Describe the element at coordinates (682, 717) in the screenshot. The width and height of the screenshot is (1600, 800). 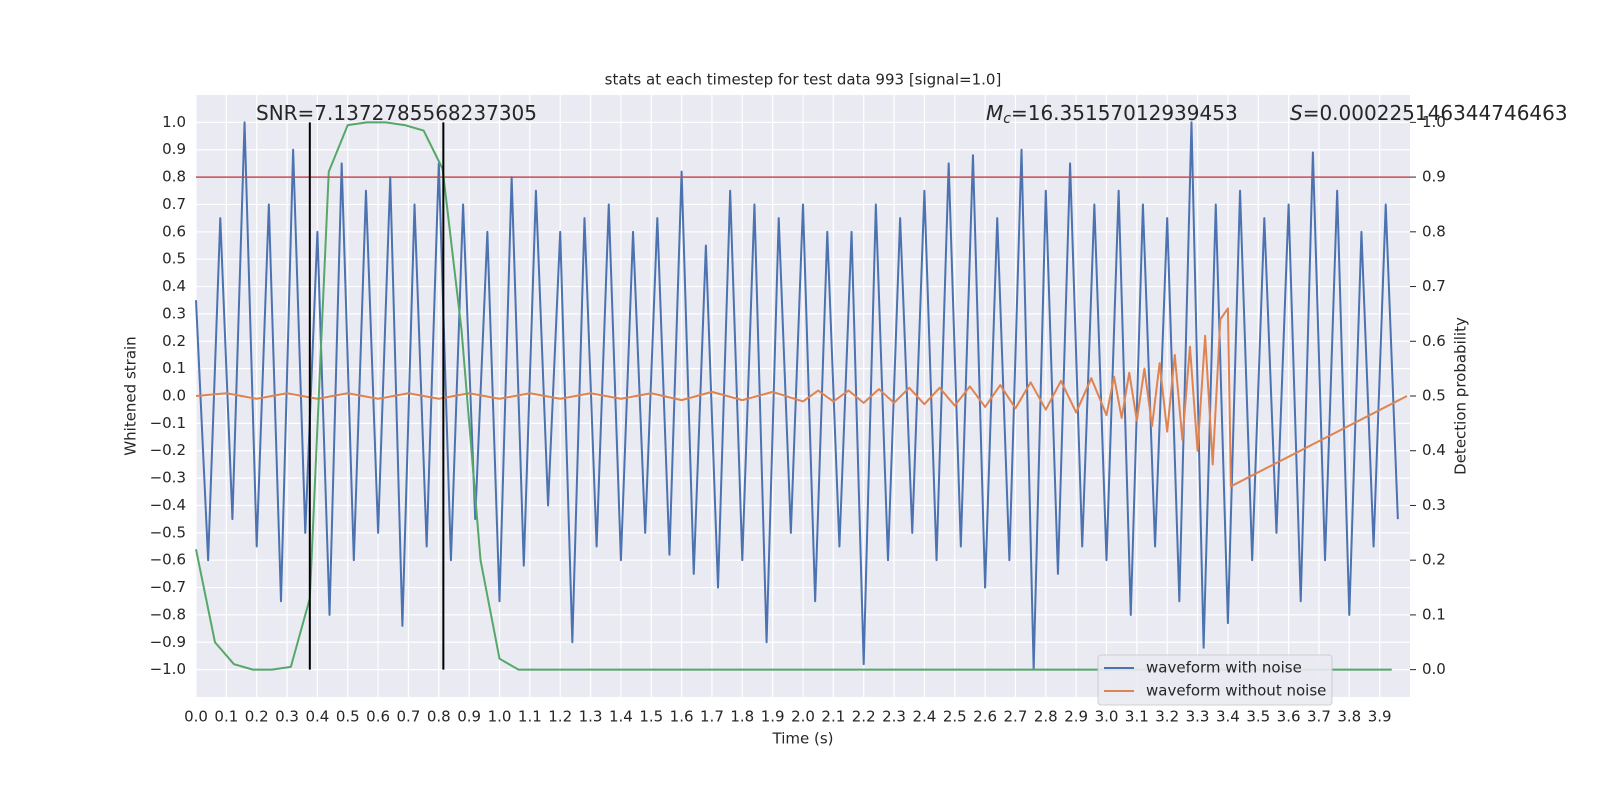
I see `x-tick-label: 1.6` at that location.